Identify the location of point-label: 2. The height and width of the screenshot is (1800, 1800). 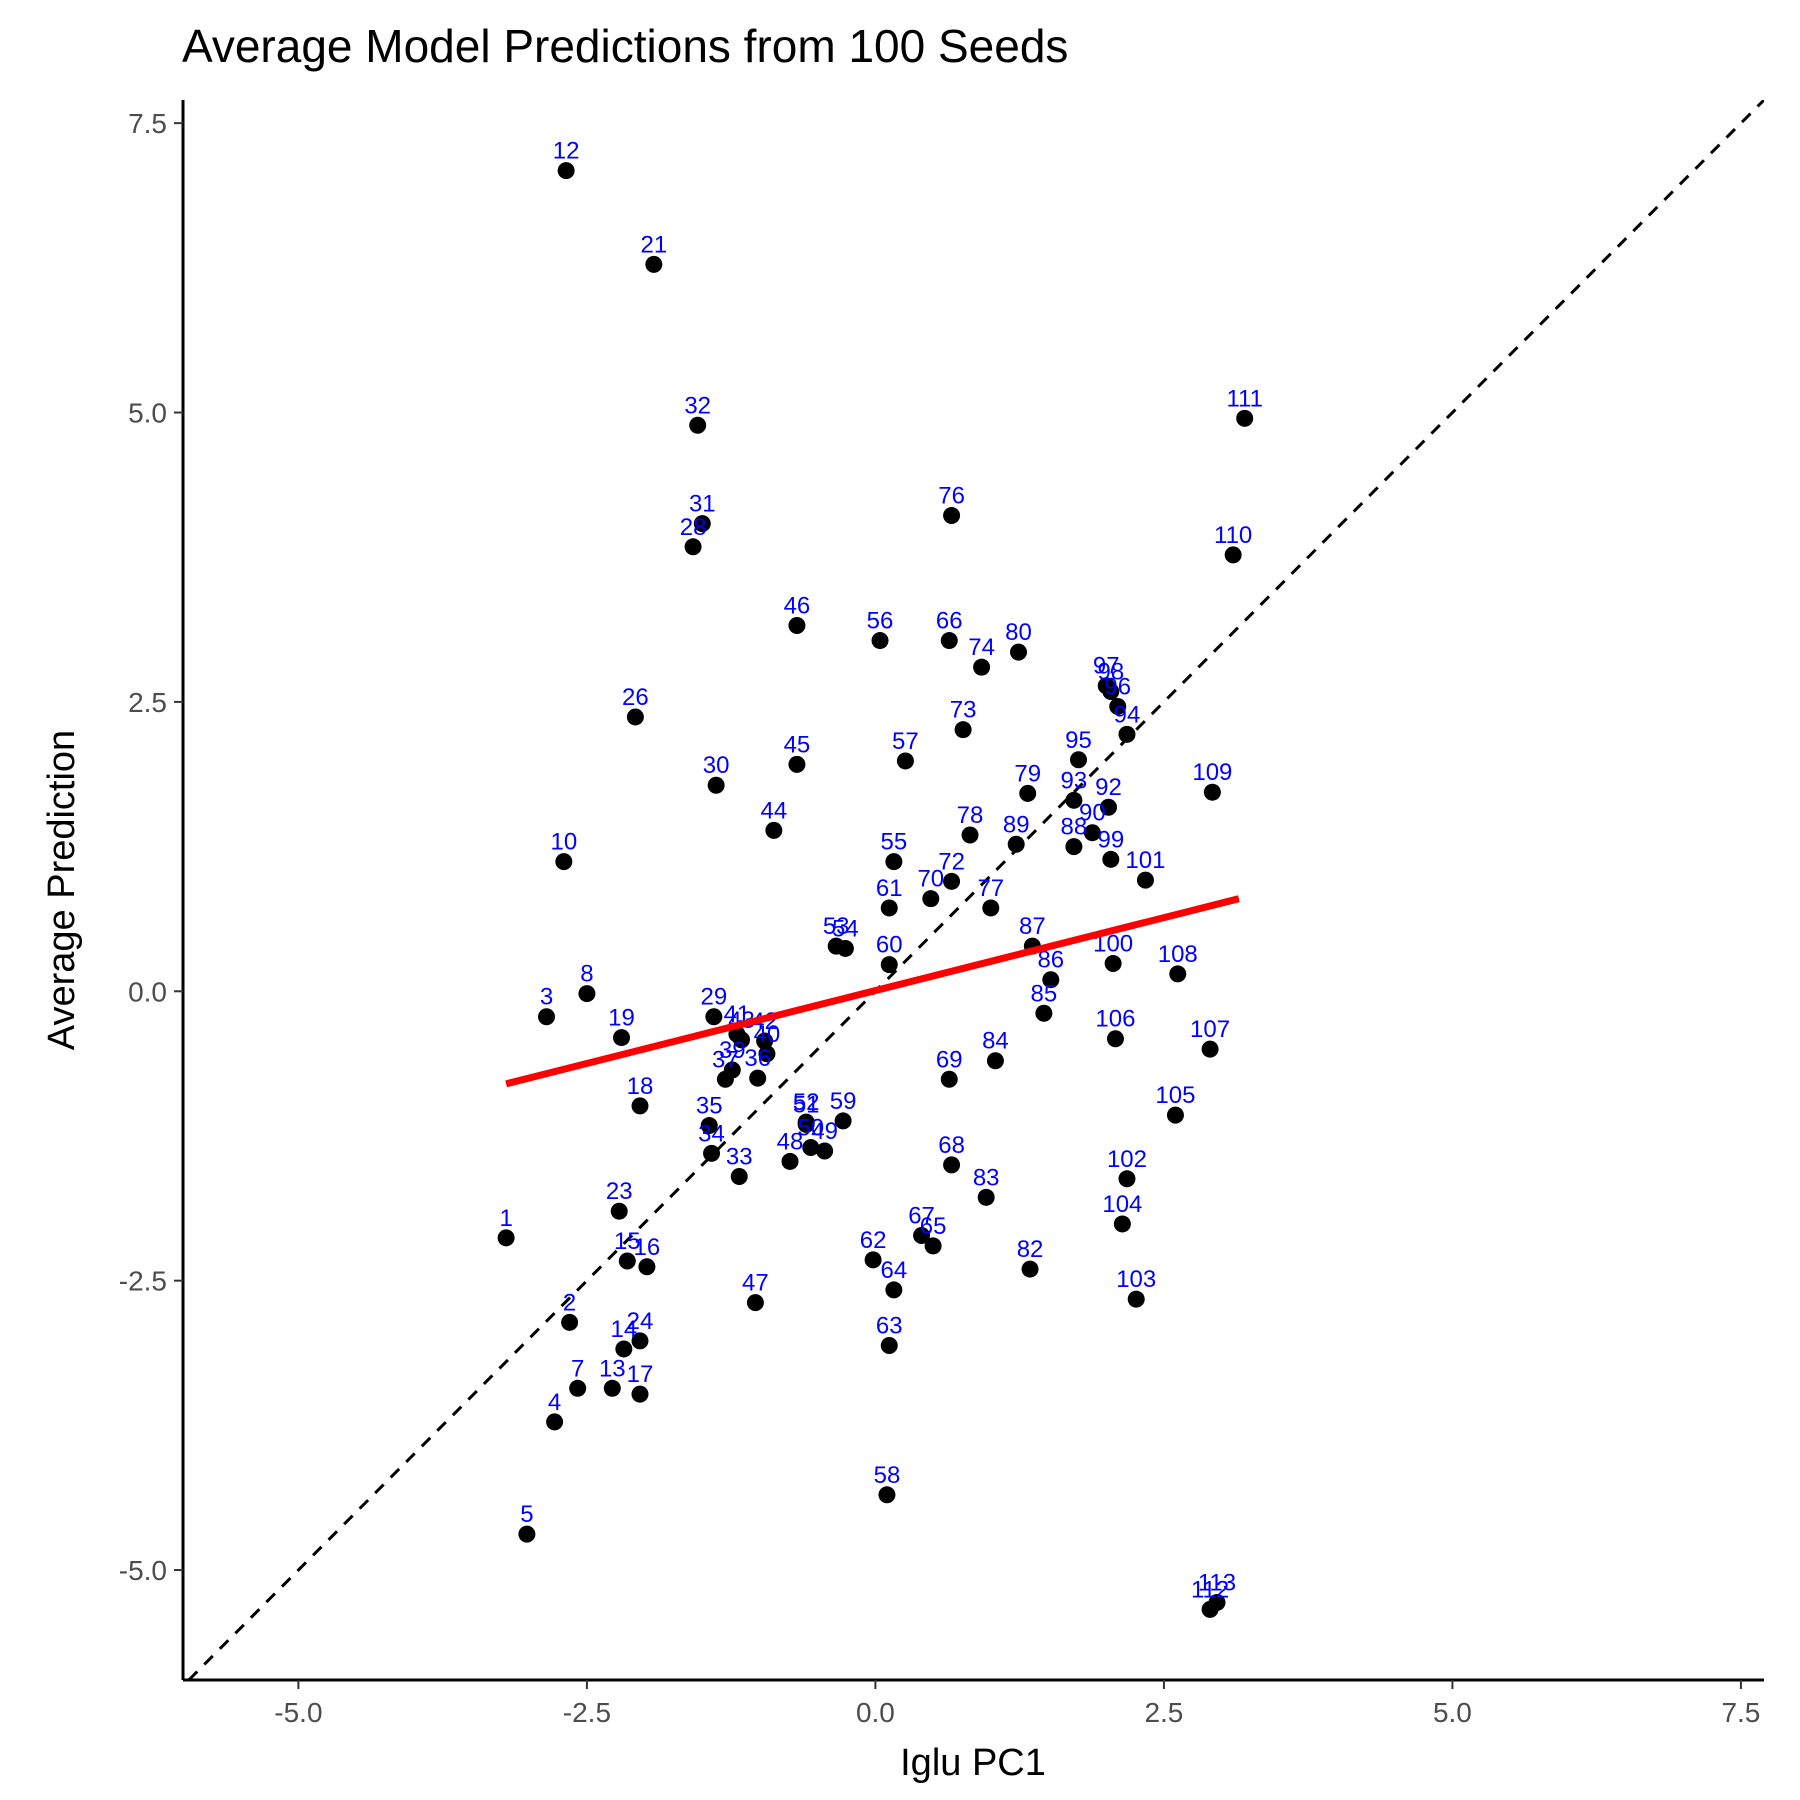
(569, 1302).